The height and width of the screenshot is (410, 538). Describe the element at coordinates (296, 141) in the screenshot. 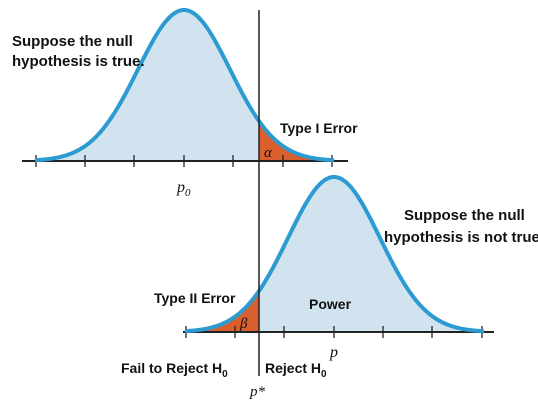

I see `type-i-error-region` at that location.